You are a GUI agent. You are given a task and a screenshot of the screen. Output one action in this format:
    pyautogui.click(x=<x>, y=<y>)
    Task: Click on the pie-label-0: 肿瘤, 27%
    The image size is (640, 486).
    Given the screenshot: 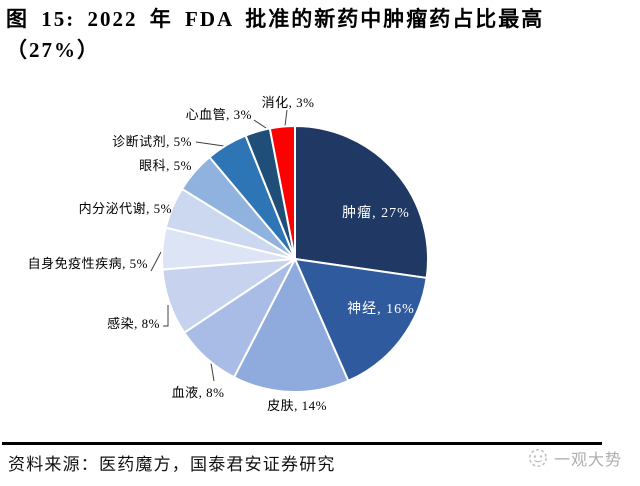 What is the action you would take?
    pyautogui.click(x=376, y=212)
    